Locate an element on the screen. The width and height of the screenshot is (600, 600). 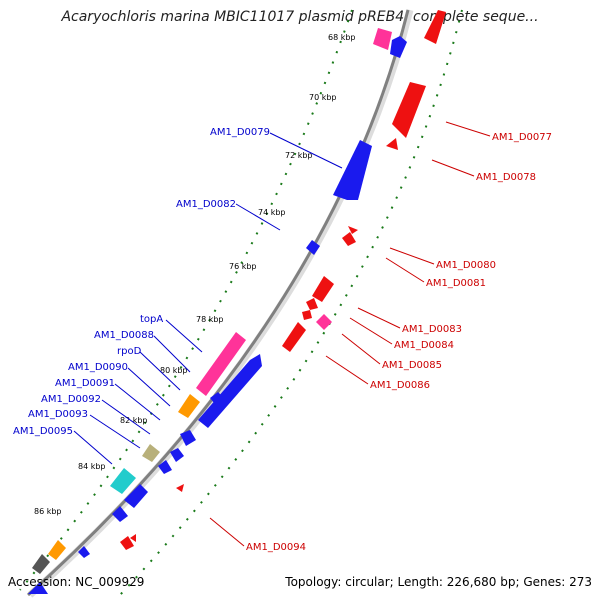
gene-label: AM1_D0091 is located at coordinates (85, 383).